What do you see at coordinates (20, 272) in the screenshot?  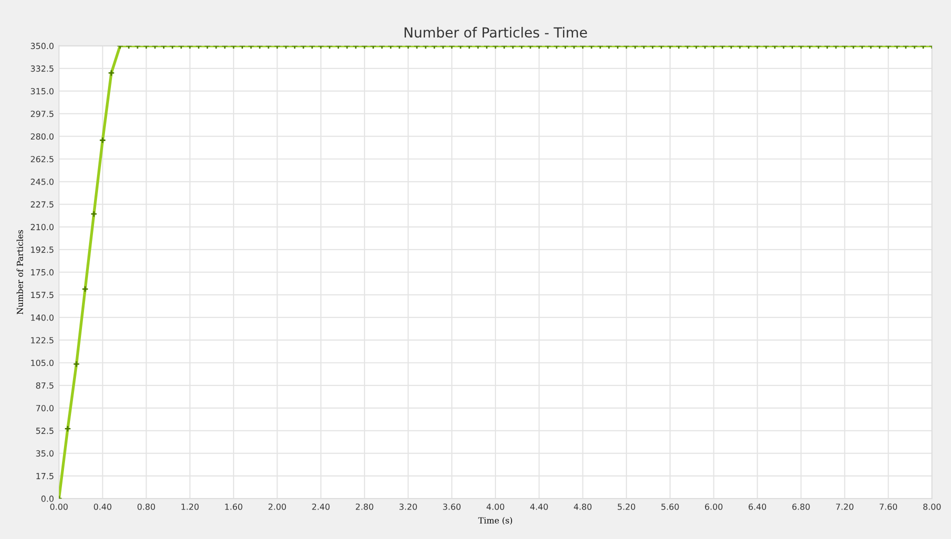 I see `y-axis-title: Number of Particles` at bounding box center [20, 272].